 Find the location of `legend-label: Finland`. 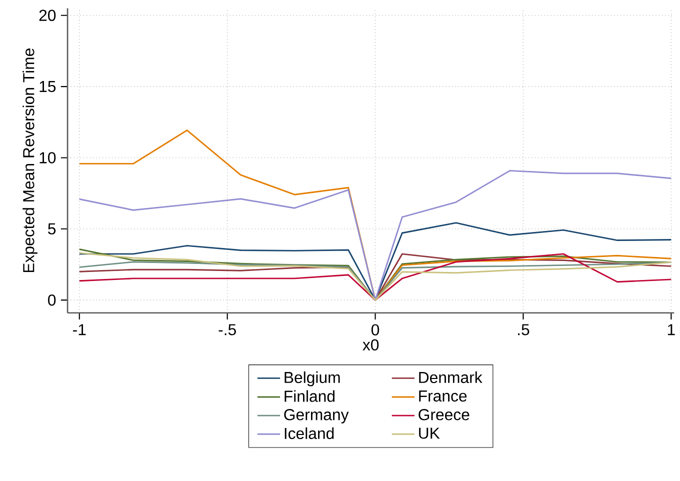

legend-label: Finland is located at coordinates (309, 396).